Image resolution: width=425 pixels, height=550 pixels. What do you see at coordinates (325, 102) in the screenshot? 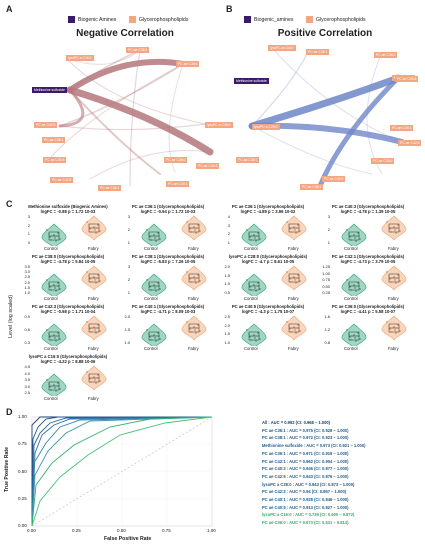
I see `network-b-edge` at bounding box center [325, 102].